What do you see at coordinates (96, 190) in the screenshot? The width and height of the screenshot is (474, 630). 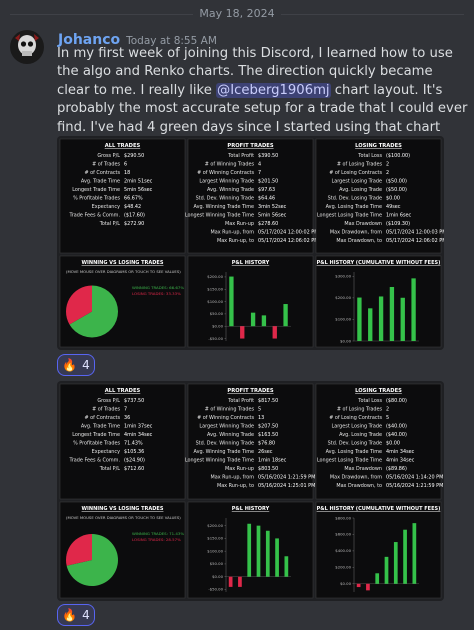 I see `stat-label: Longest Trade Time` at bounding box center [96, 190].